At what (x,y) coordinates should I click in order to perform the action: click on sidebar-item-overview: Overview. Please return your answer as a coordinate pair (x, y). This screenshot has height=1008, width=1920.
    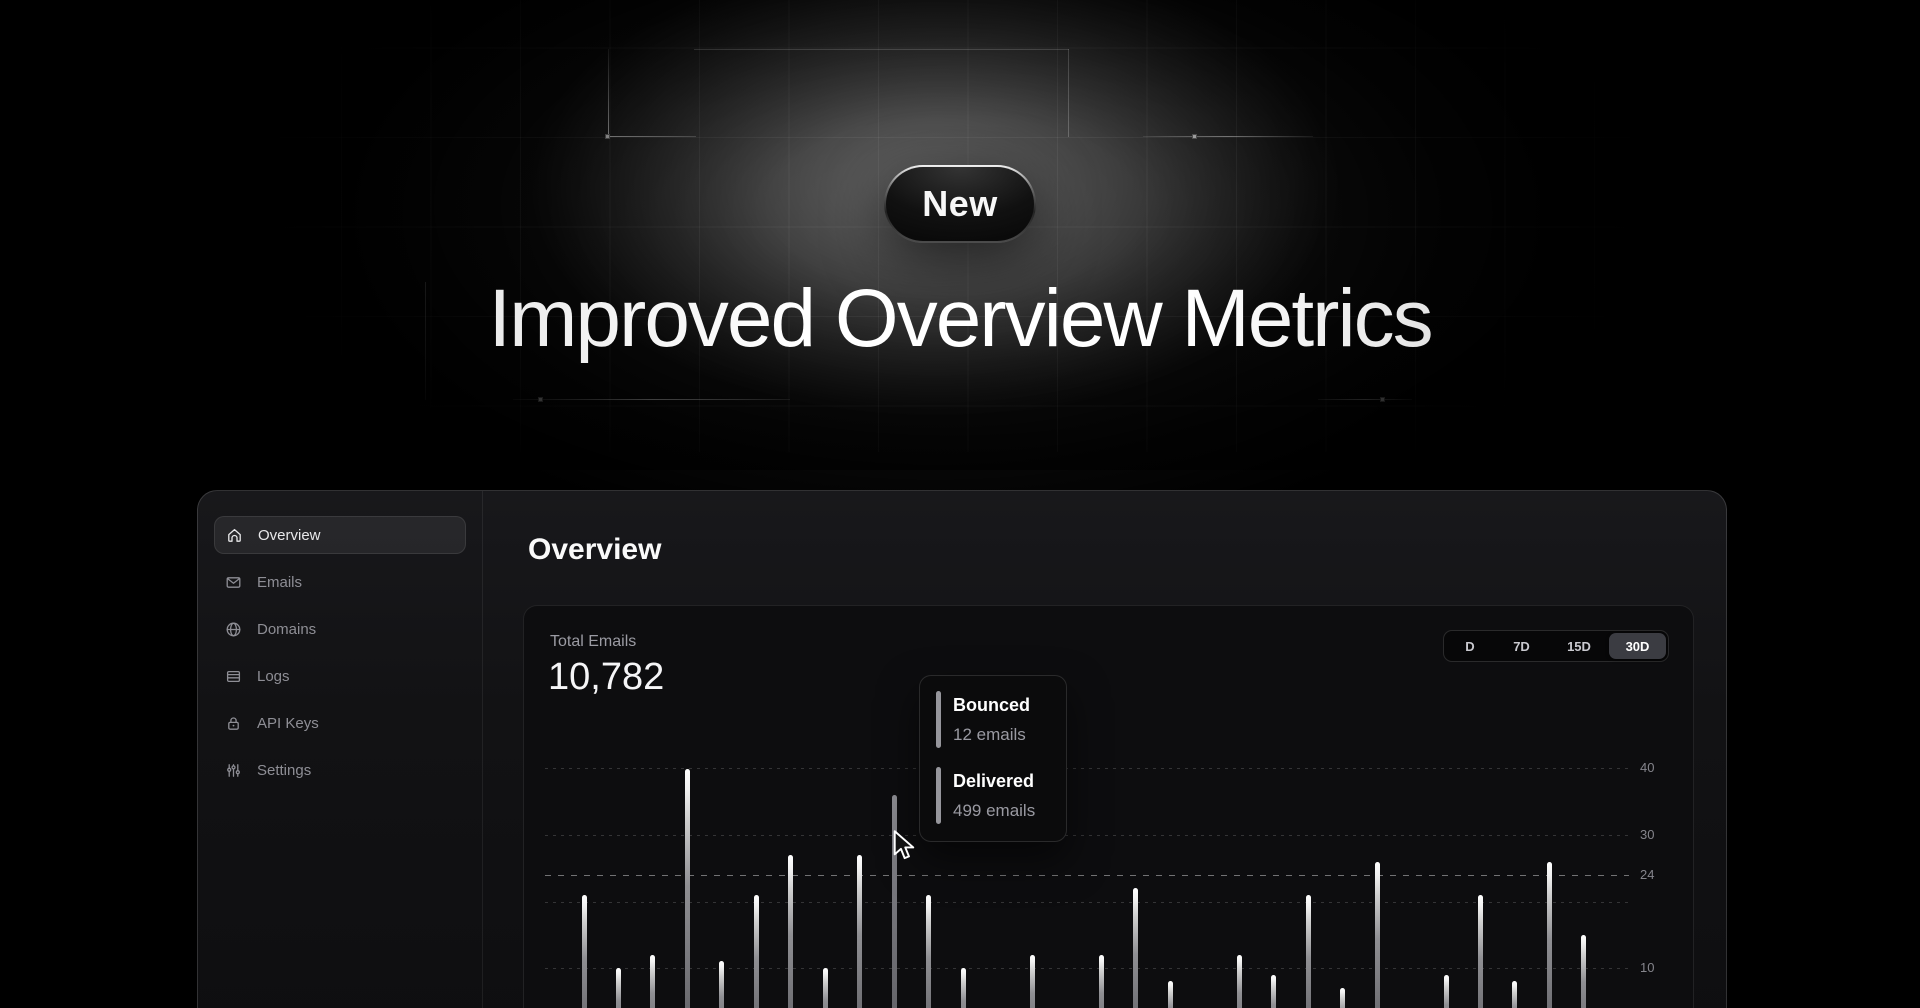
    Looking at the image, I should click on (340, 535).